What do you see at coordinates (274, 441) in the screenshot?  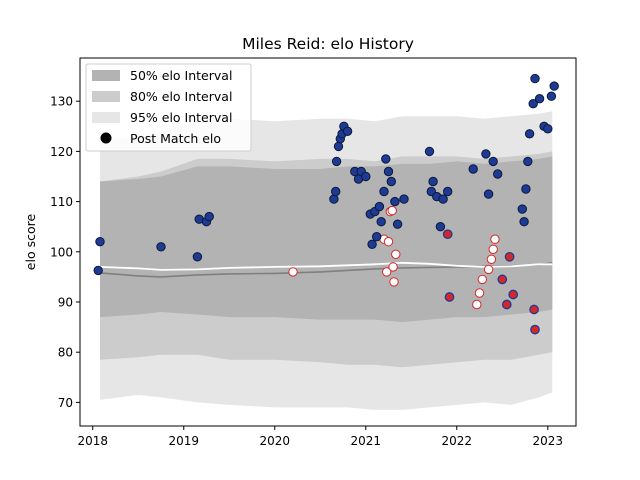 I see `x-tick-label: 2020` at bounding box center [274, 441].